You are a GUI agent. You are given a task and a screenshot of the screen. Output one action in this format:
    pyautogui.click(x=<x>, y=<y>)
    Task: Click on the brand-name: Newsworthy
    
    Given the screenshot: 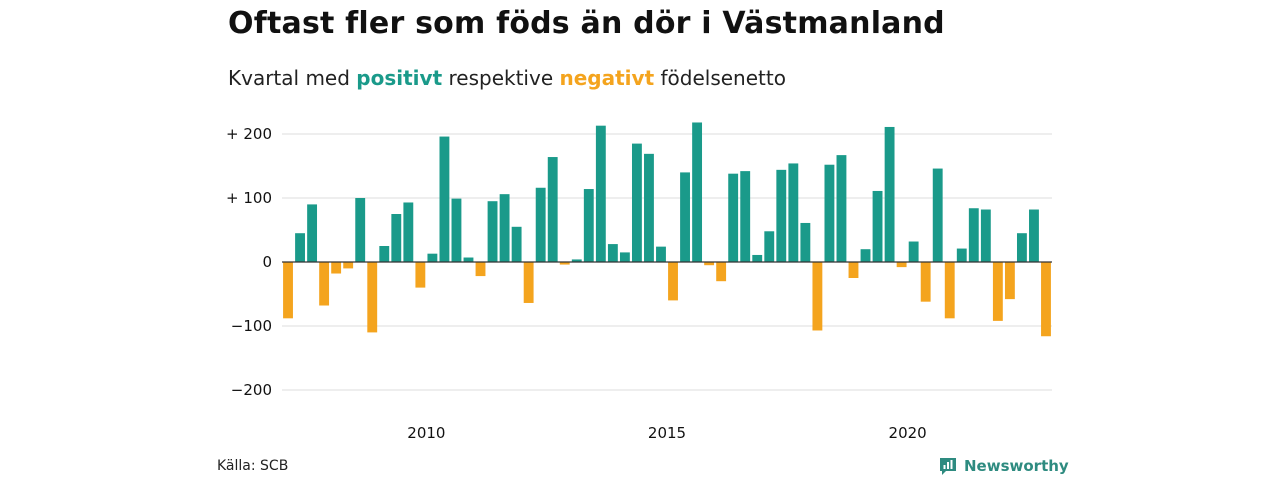 What is the action you would take?
    pyautogui.click(x=1016, y=466)
    